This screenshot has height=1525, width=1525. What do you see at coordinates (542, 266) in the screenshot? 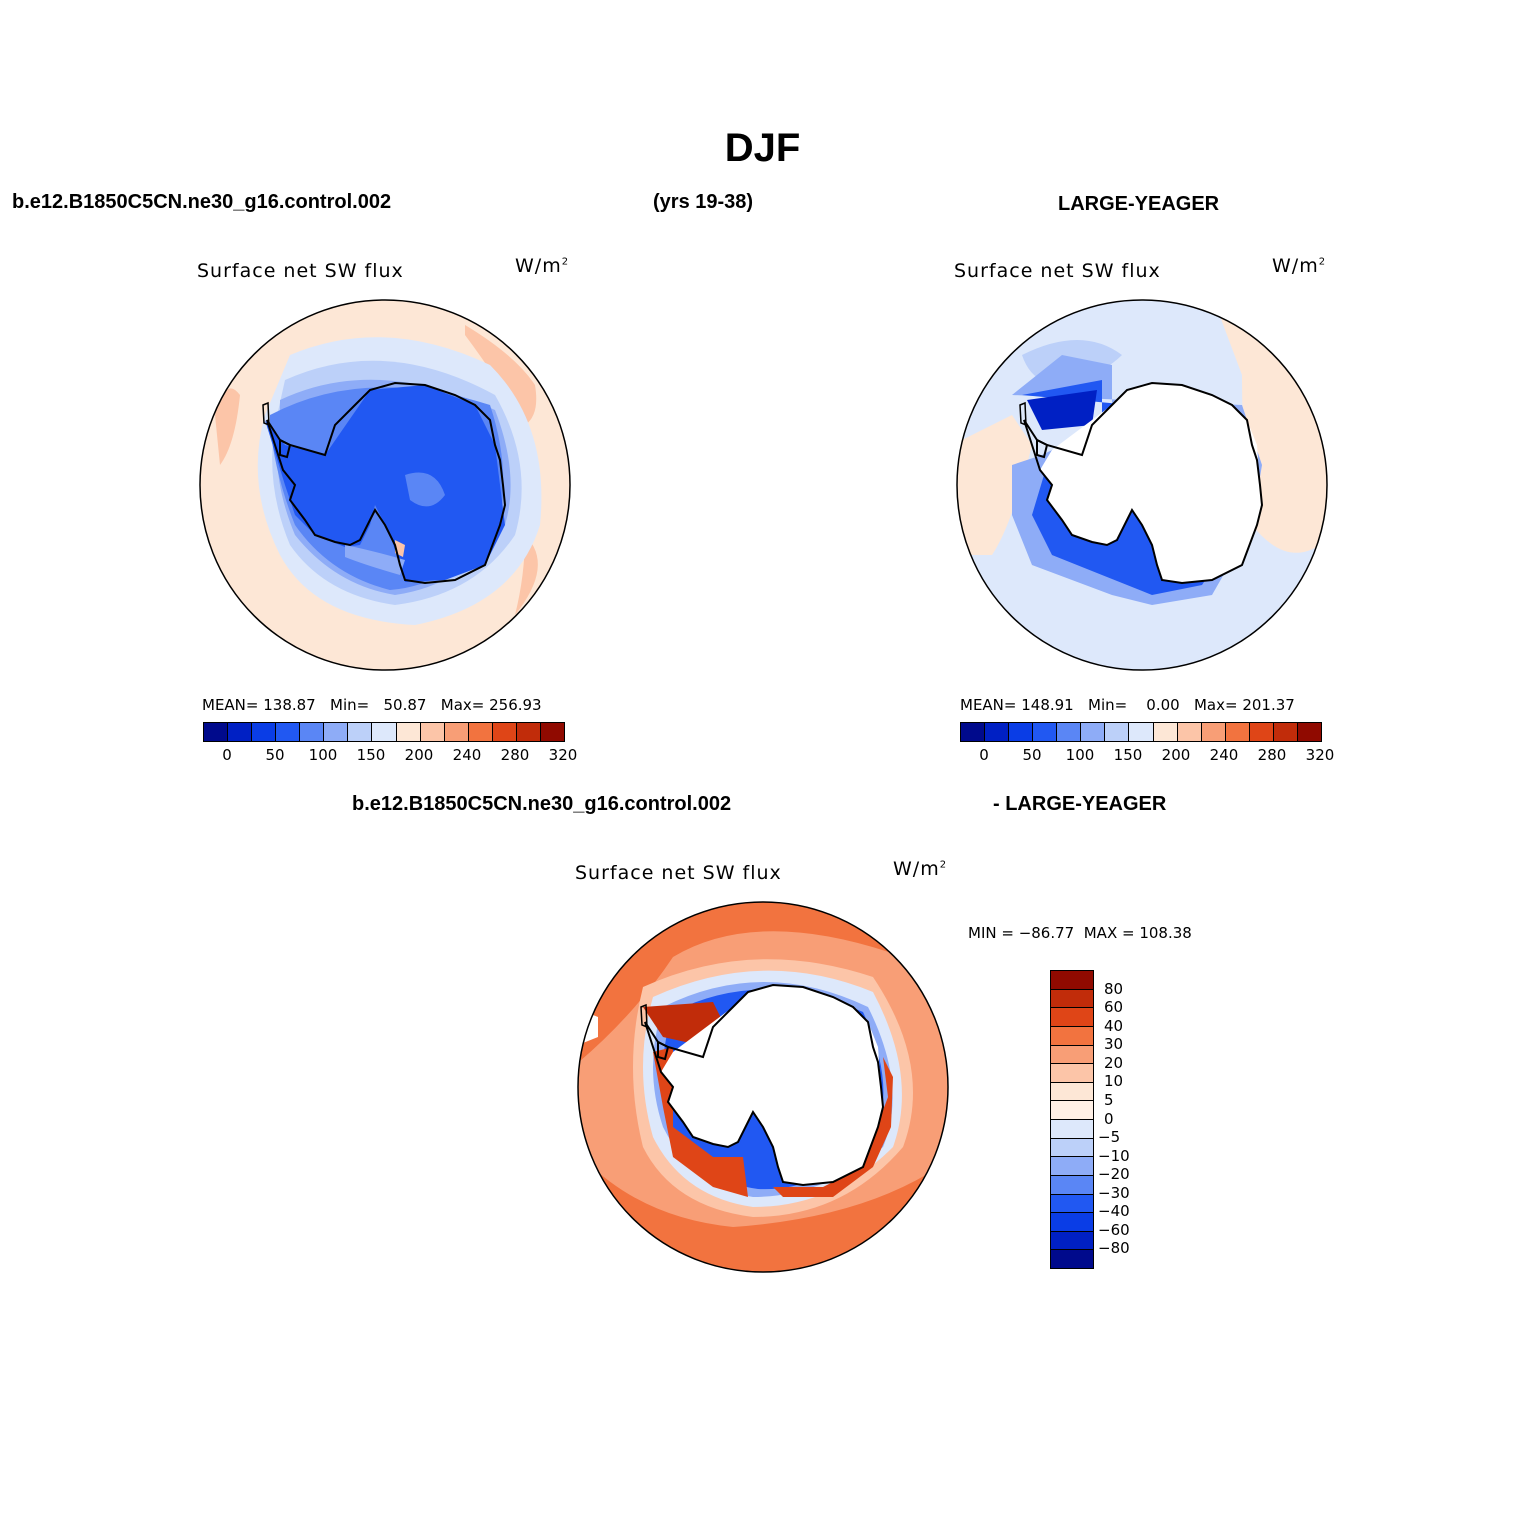
I see `panel1-units-label: W/m2` at bounding box center [542, 266].